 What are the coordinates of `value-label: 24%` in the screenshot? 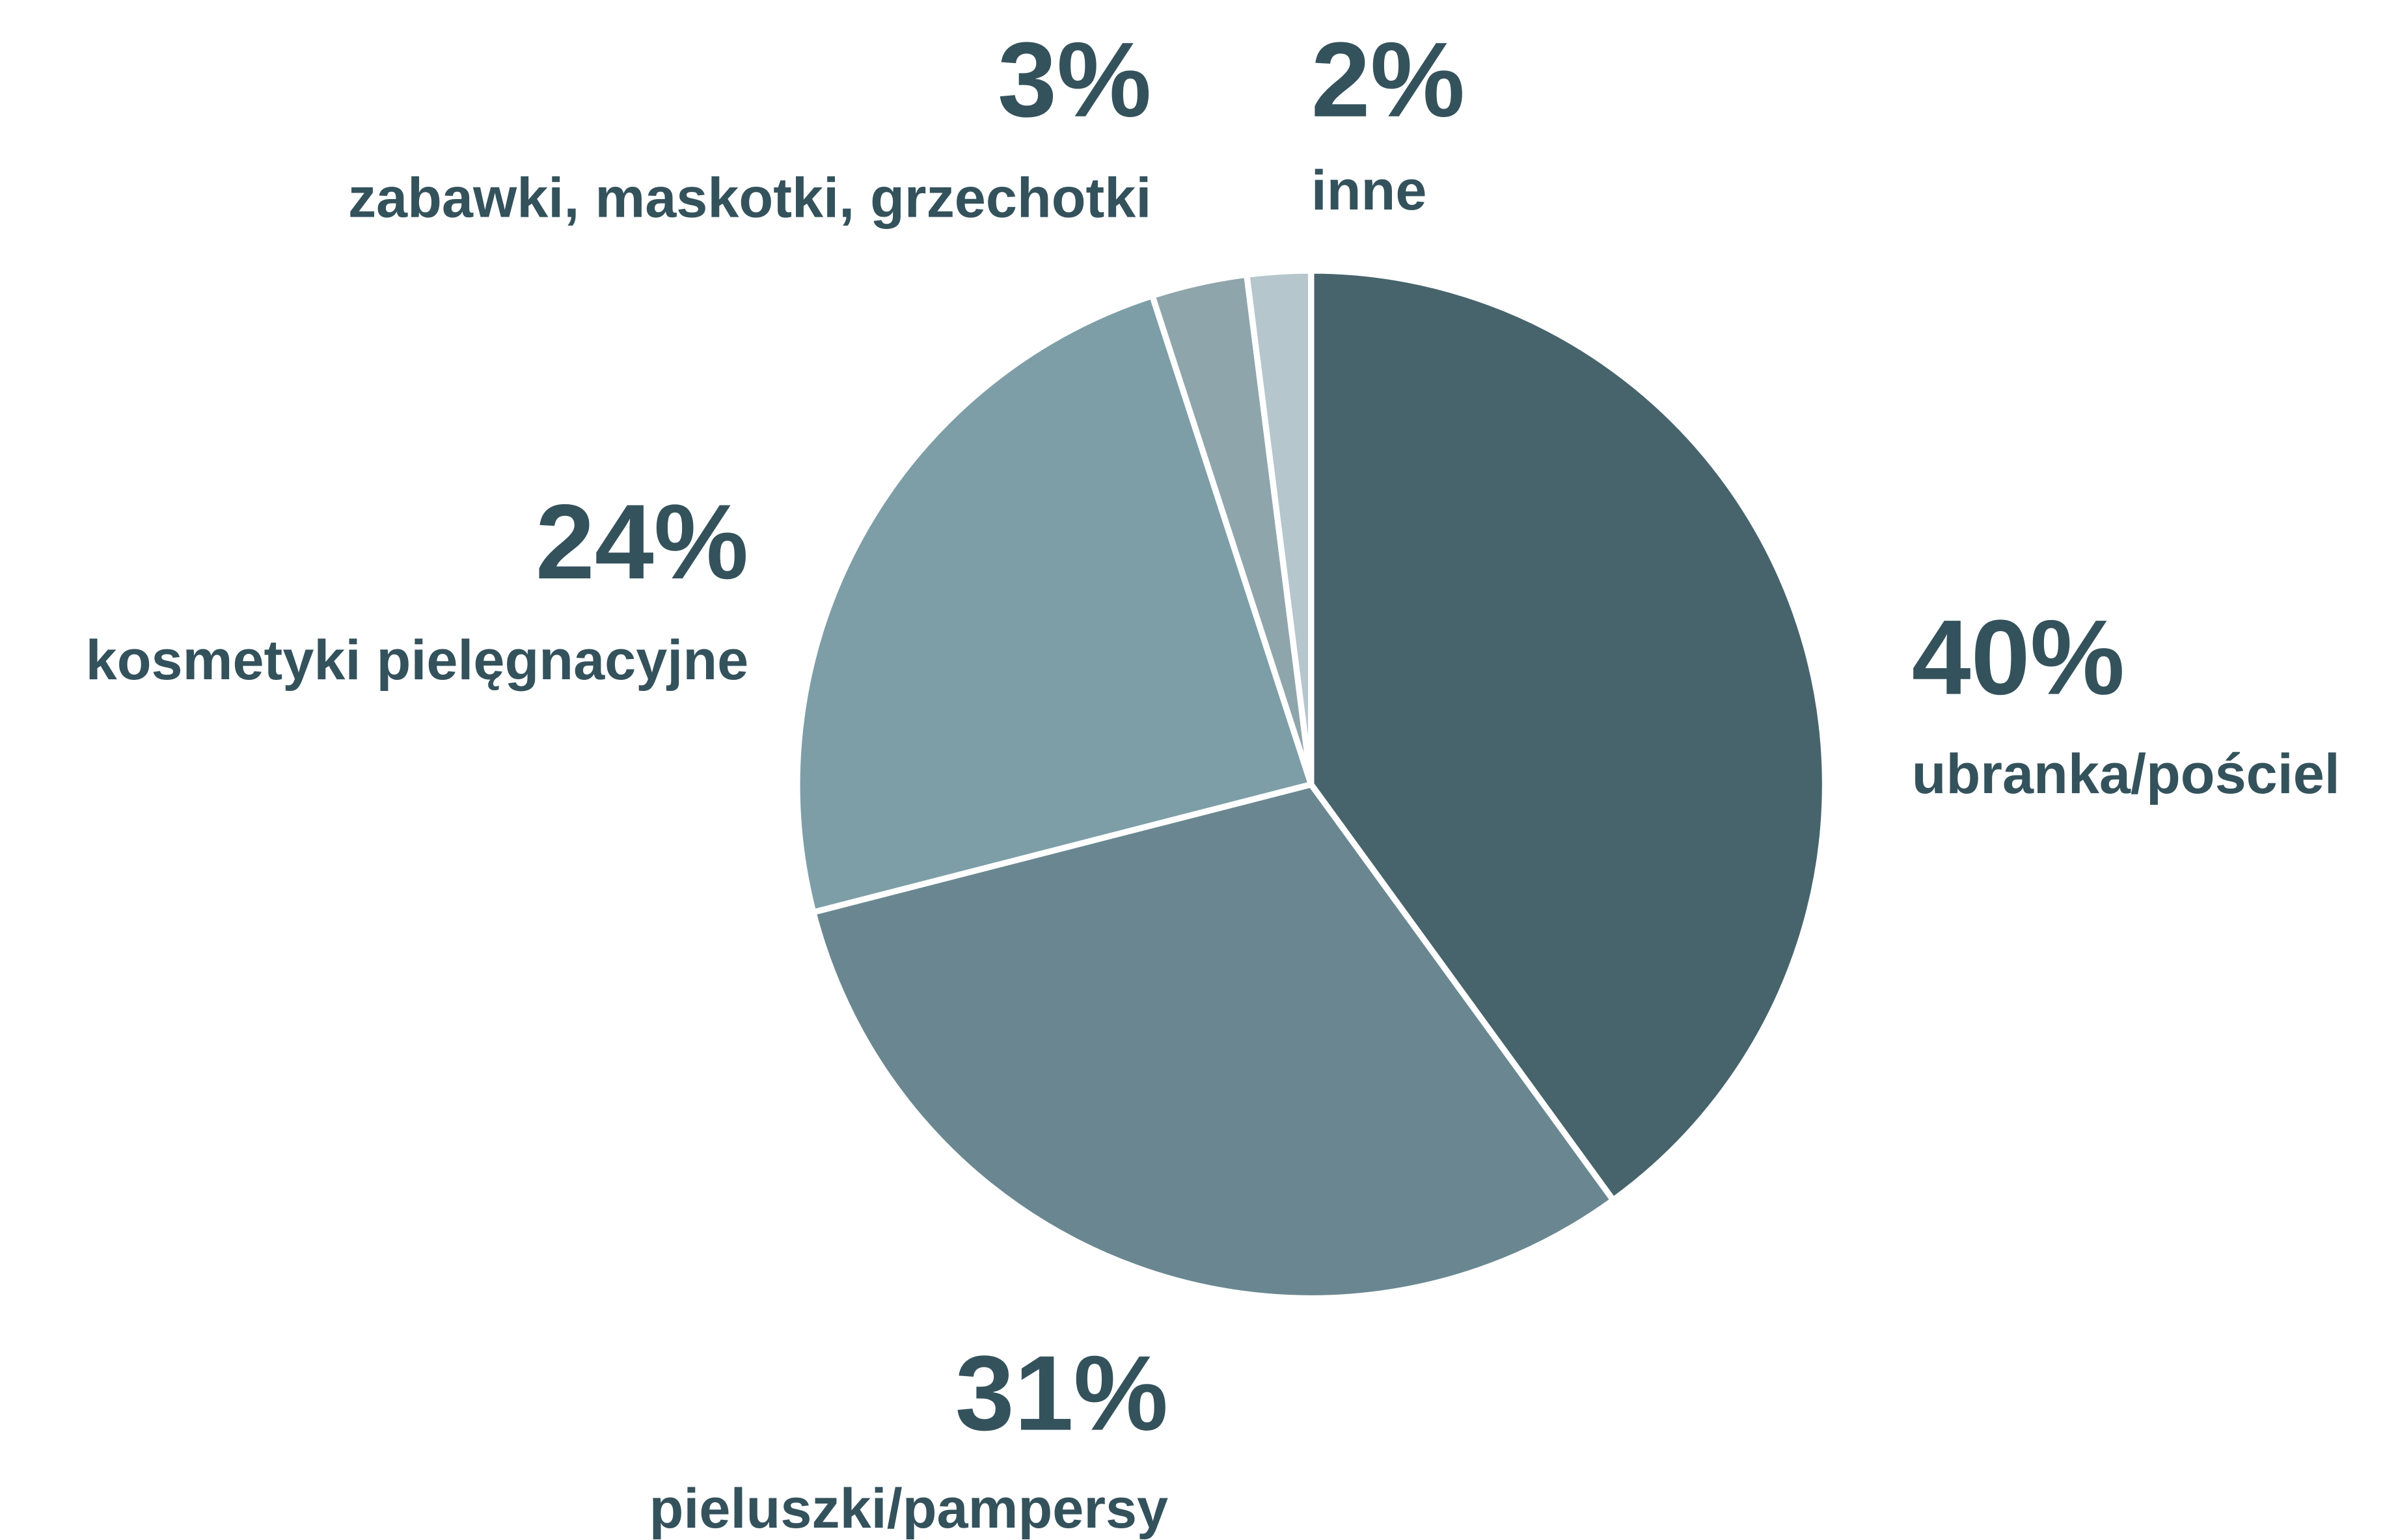 It's located at (642, 541).